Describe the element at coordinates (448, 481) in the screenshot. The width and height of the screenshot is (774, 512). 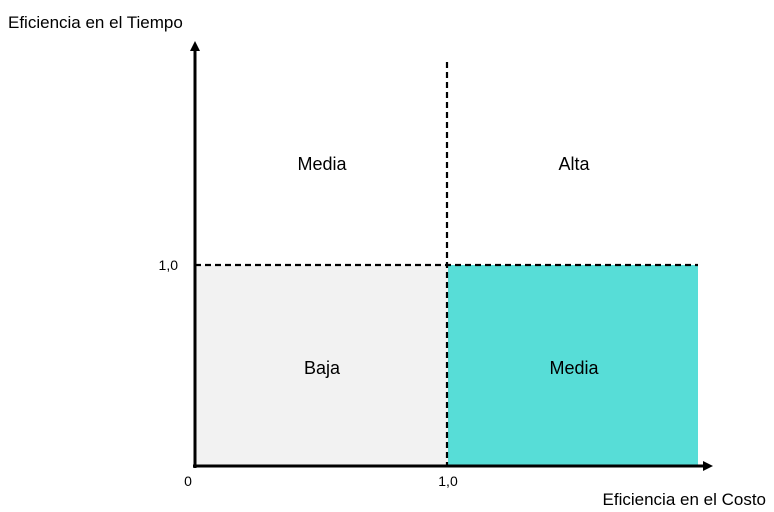
I see `x-threshold-tick-label: 1,0` at that location.